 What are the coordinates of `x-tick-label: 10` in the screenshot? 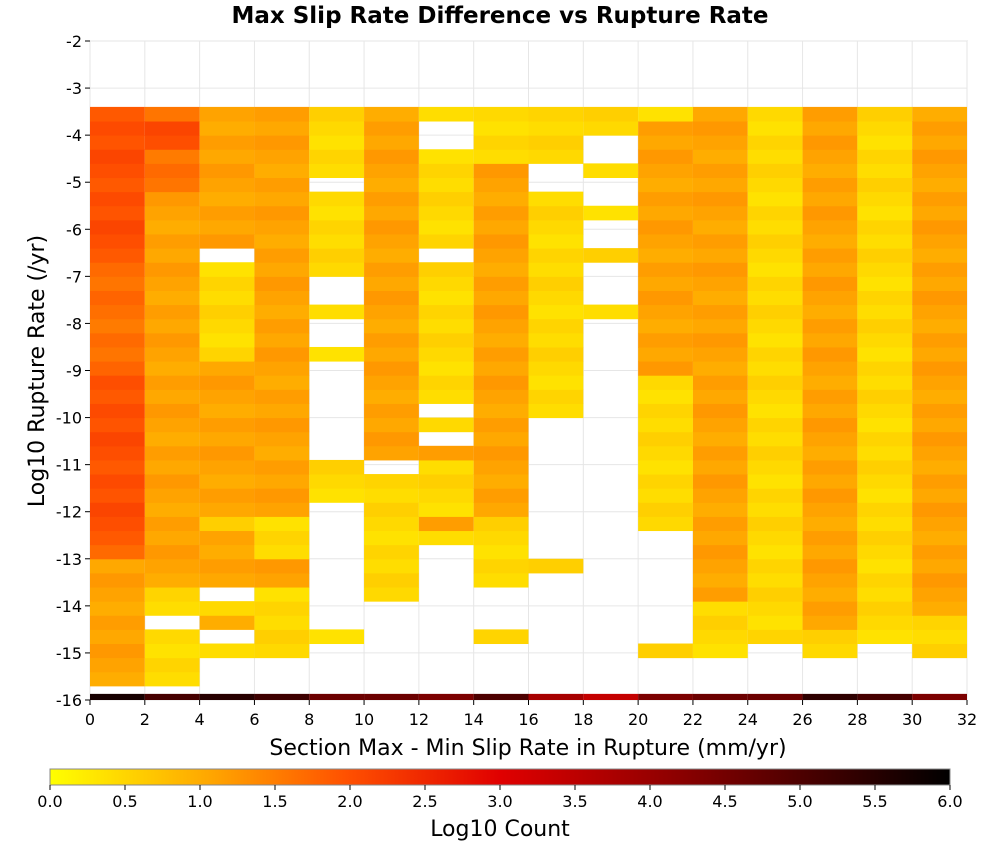 It's located at (364, 719).